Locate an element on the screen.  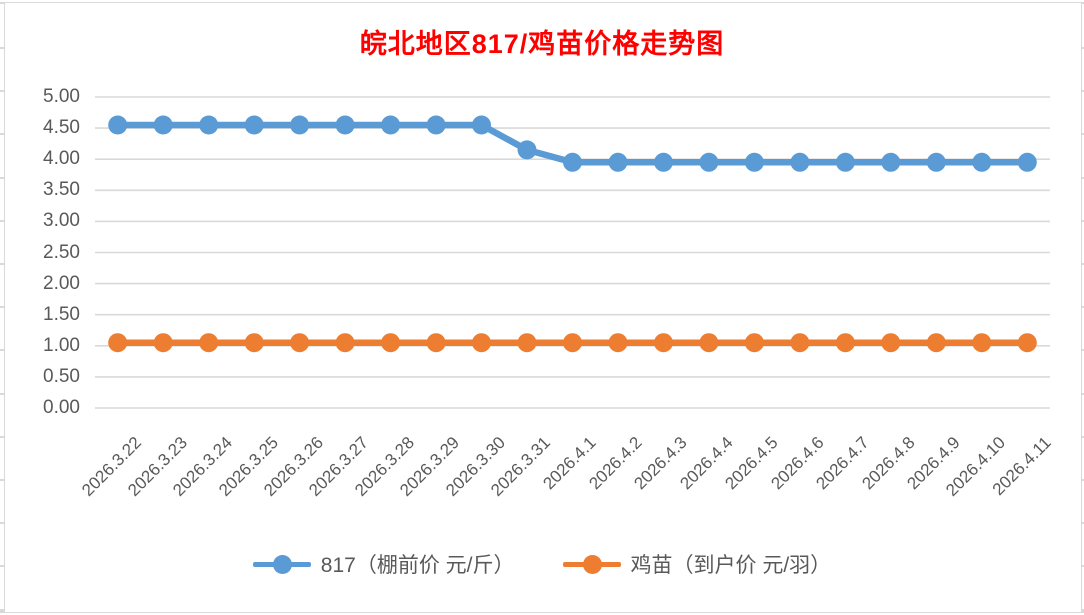
y-tick-label: 0.50 is located at coordinates (61, 376).